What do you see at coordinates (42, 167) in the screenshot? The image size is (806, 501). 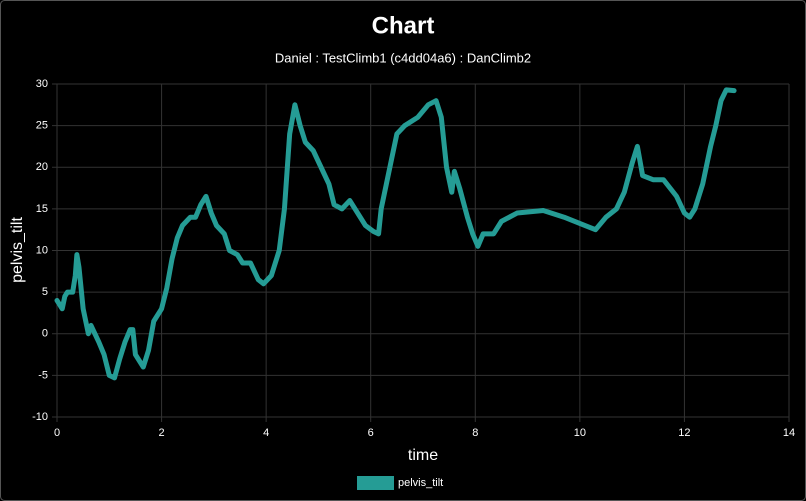 I see `y-tick-label: 20` at bounding box center [42, 167].